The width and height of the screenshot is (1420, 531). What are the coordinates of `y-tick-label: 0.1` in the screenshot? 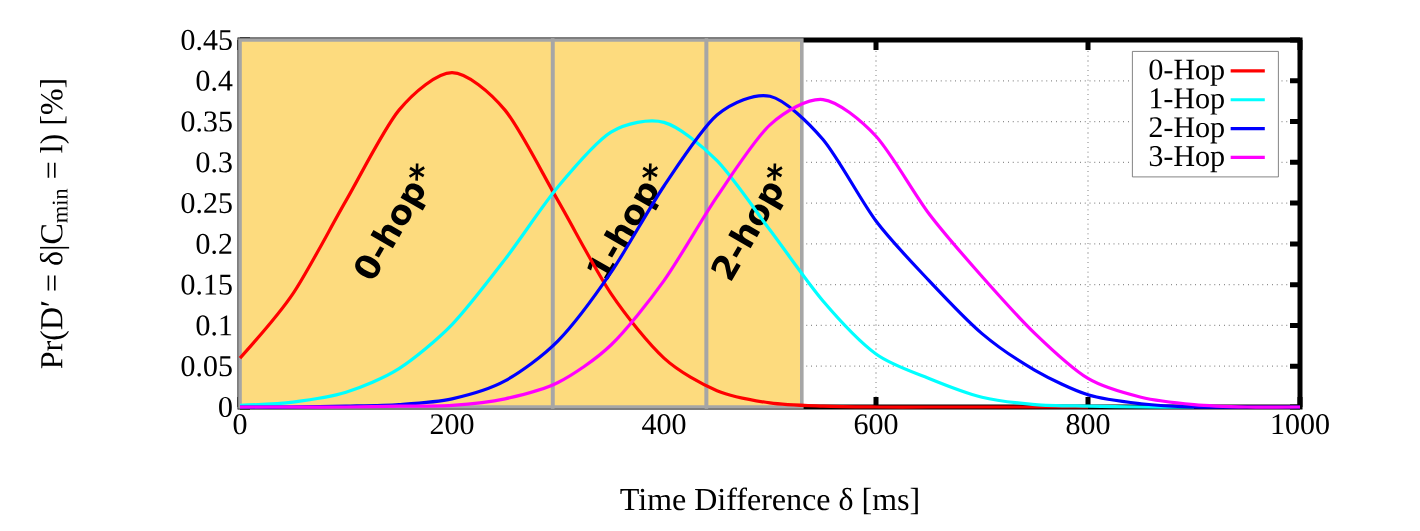 It's located at (214, 325).